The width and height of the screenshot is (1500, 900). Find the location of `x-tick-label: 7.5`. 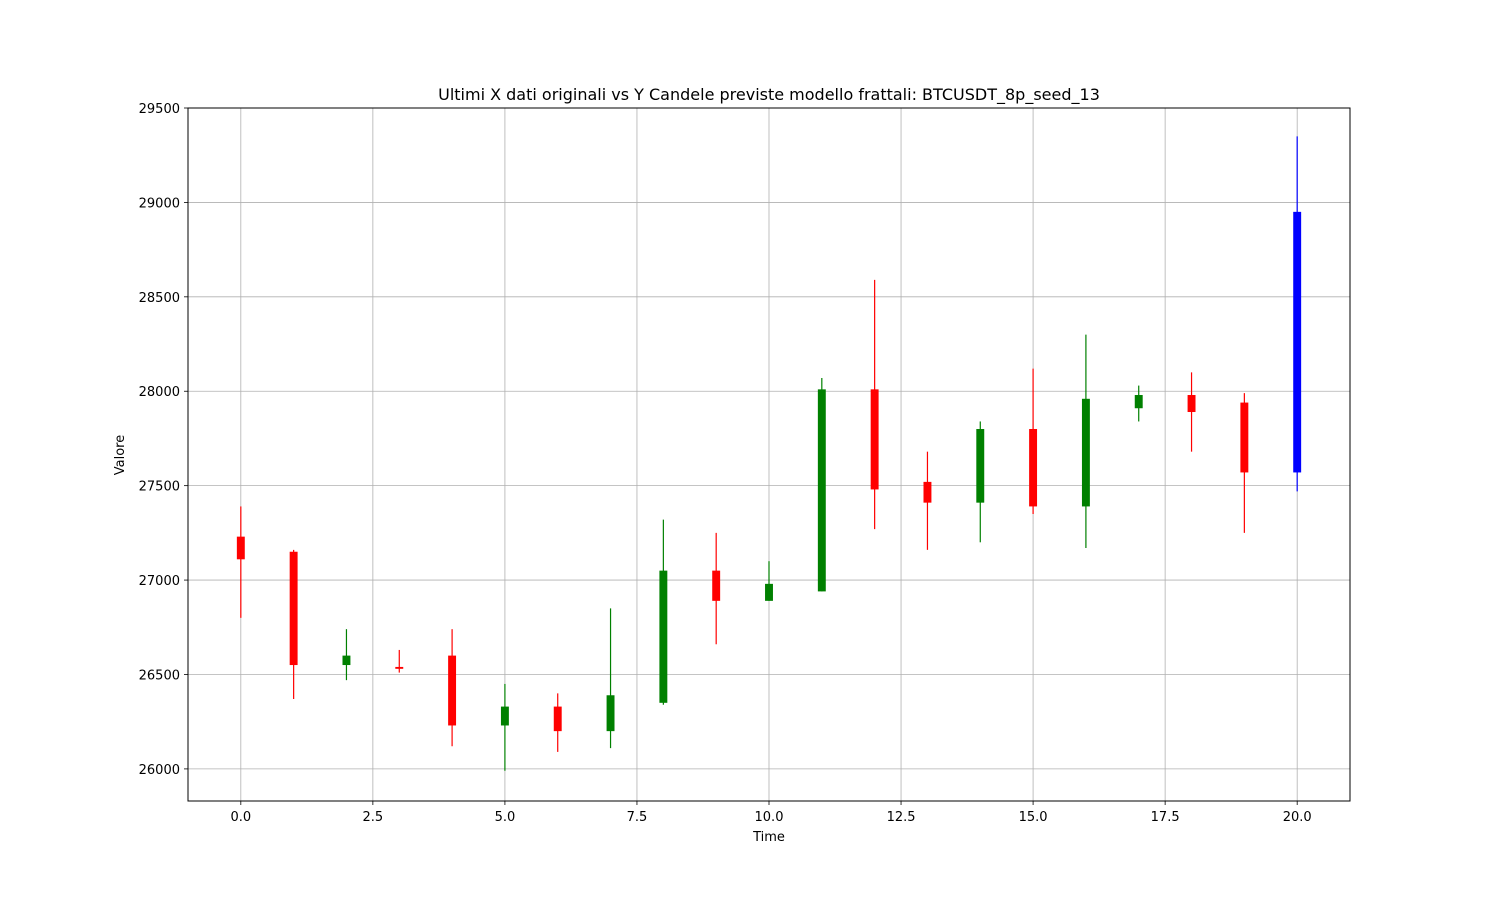

x-tick-label: 7.5 is located at coordinates (637, 817).